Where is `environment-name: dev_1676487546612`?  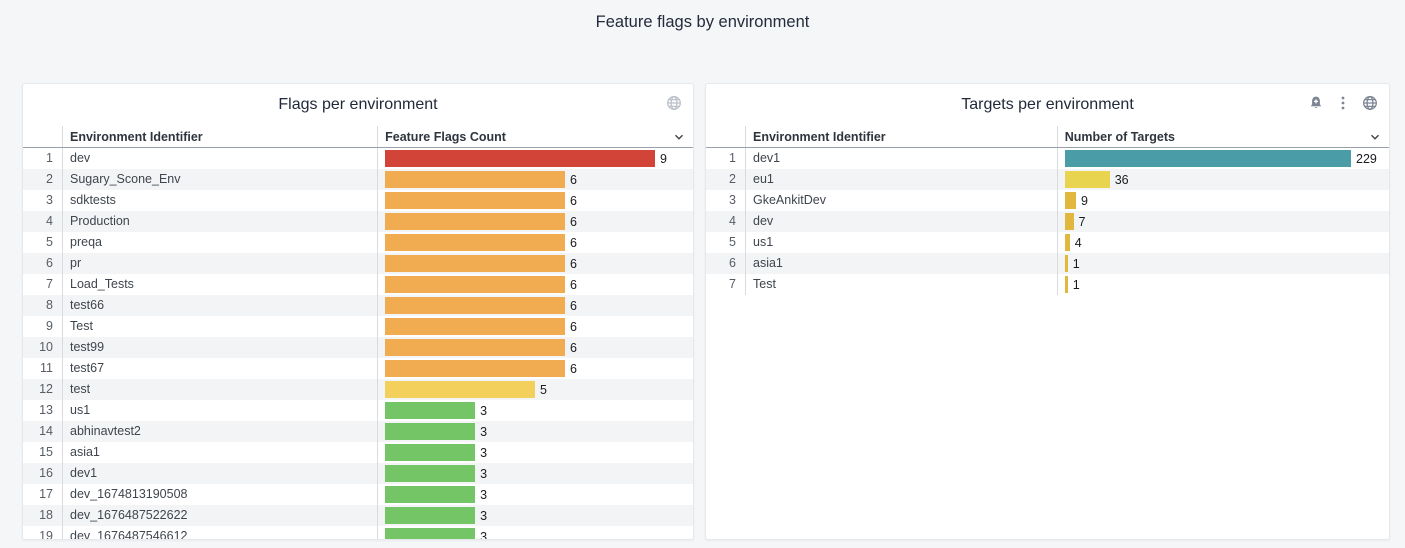 environment-name: dev_1676487546612 is located at coordinates (221, 532).